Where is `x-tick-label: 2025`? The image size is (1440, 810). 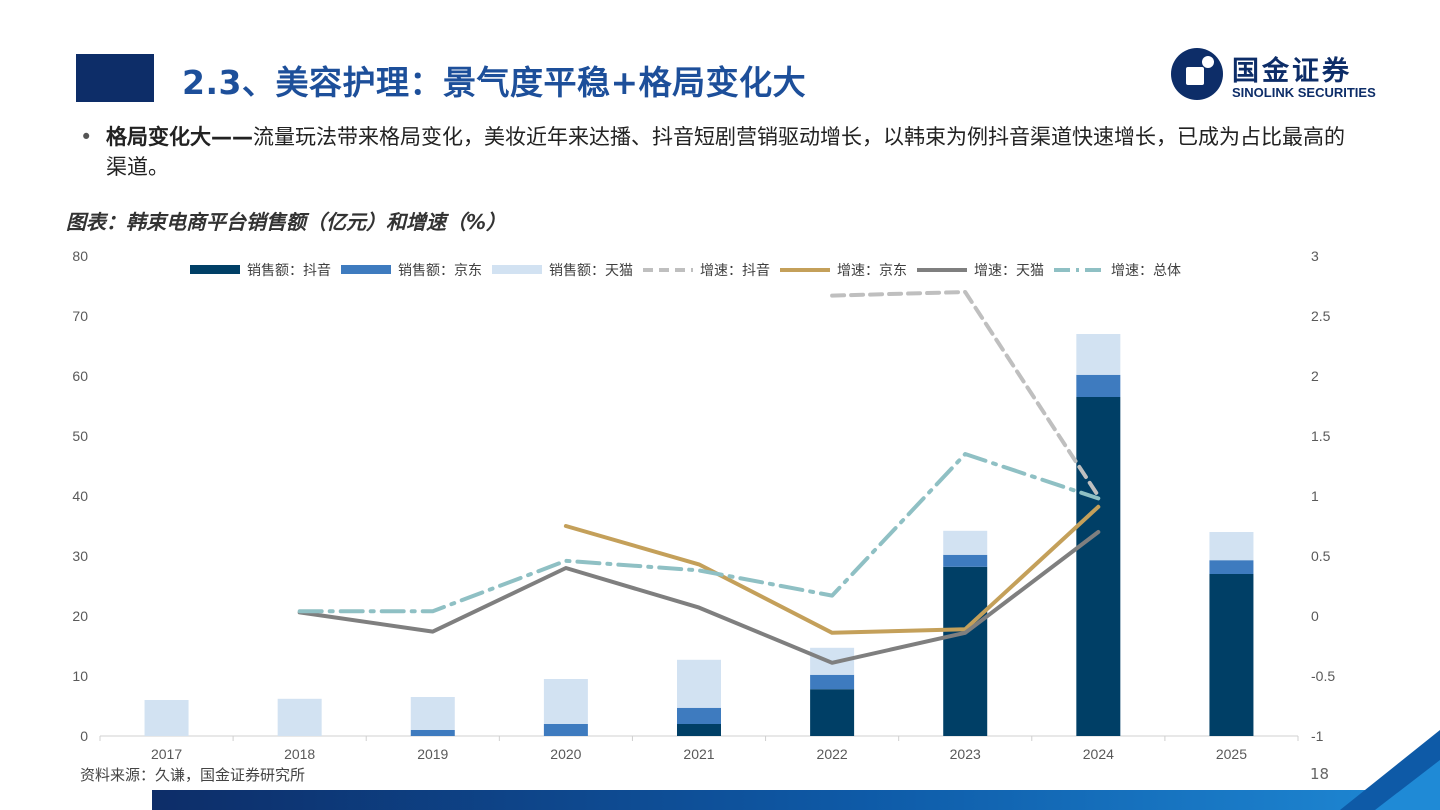 x-tick-label: 2025 is located at coordinates (1231, 754).